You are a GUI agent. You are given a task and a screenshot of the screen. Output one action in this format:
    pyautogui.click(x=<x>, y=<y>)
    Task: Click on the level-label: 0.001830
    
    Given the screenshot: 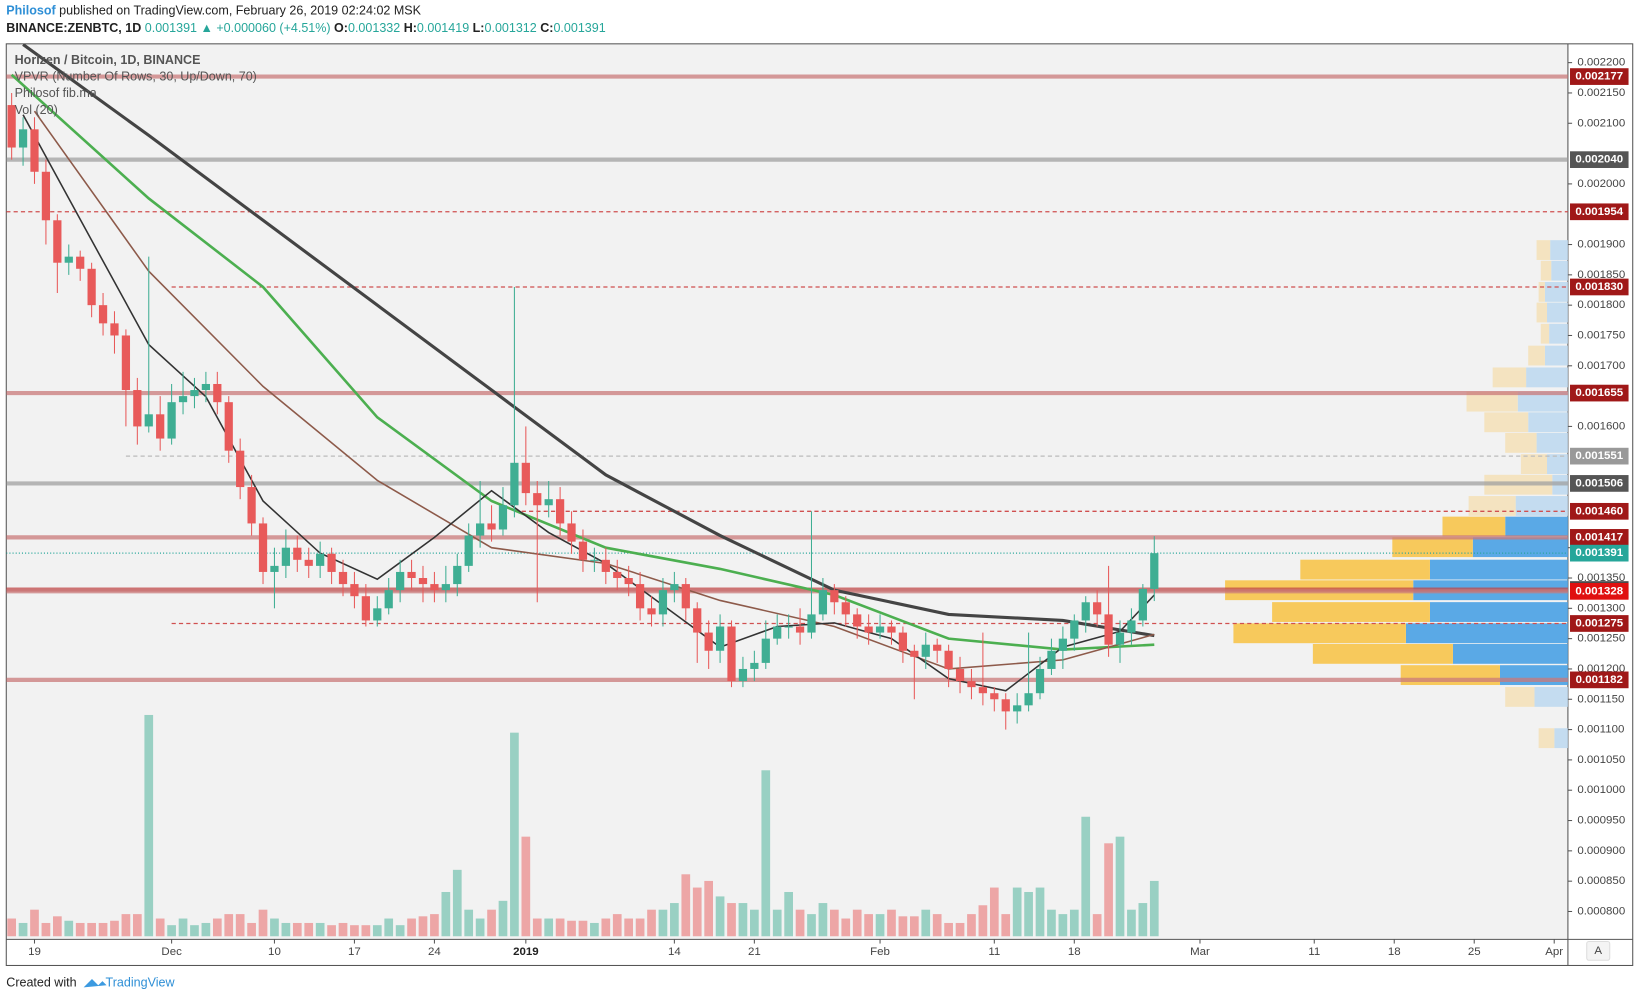 What is the action you would take?
    pyautogui.click(x=1599, y=287)
    